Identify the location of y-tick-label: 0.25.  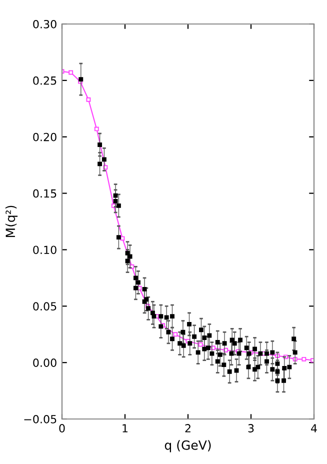
(44, 80).